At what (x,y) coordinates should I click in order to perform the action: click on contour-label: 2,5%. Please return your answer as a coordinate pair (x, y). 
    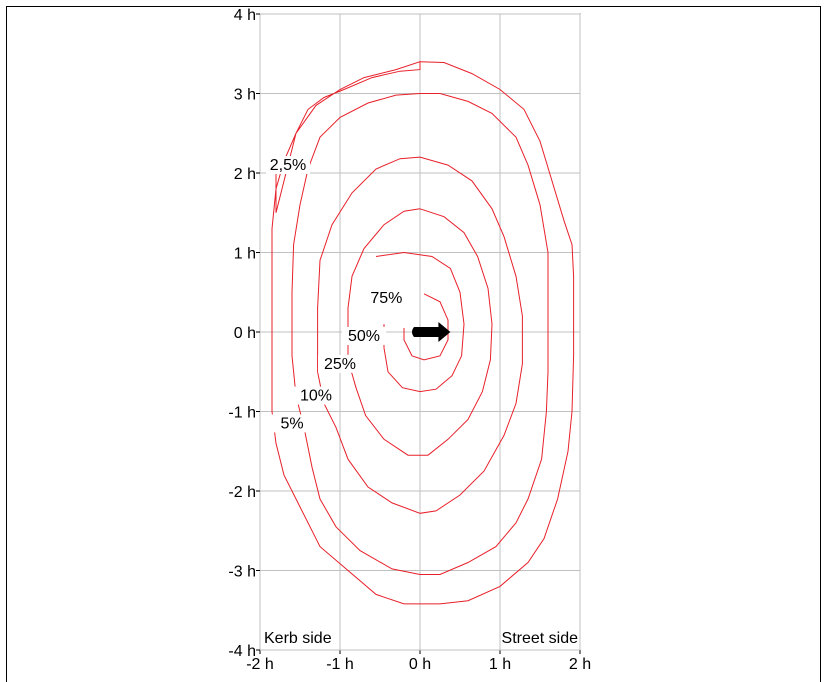
    Looking at the image, I should click on (288, 165).